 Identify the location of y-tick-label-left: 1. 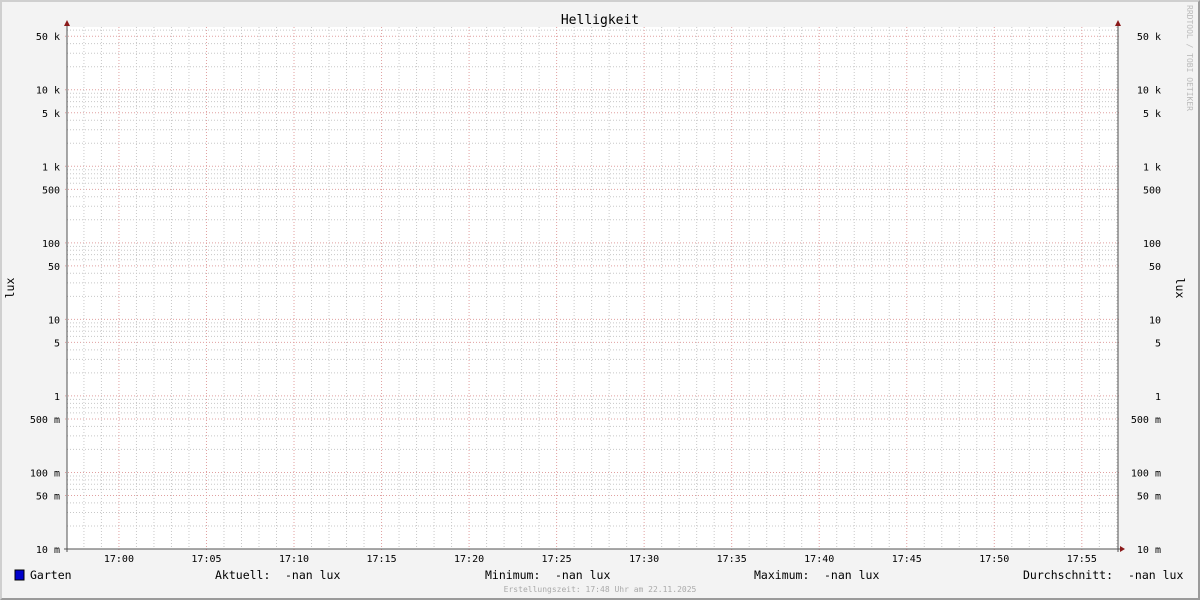
(57, 397).